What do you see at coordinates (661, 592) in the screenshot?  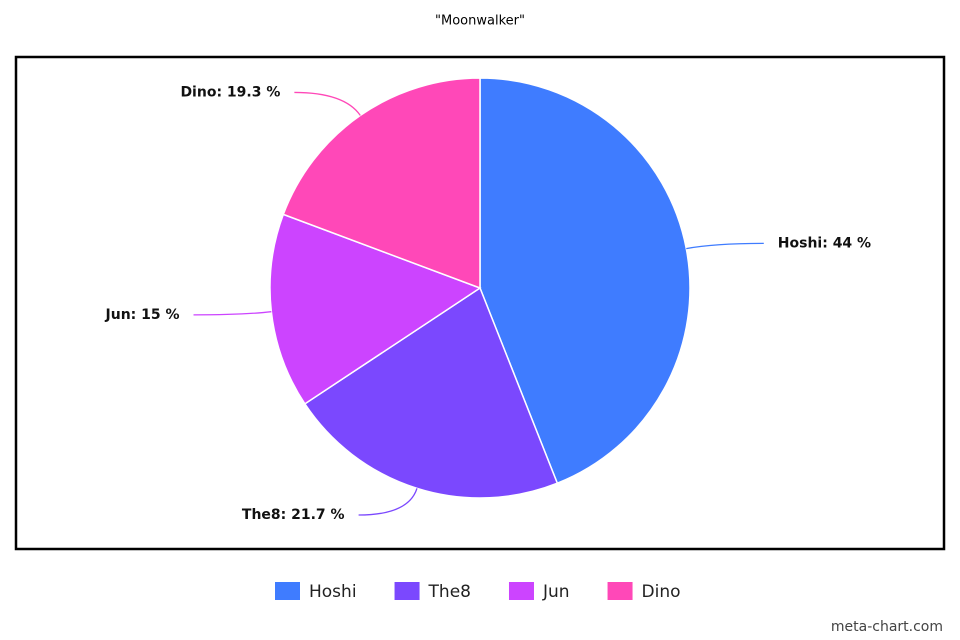 I see `legend-label: Dino` at bounding box center [661, 592].